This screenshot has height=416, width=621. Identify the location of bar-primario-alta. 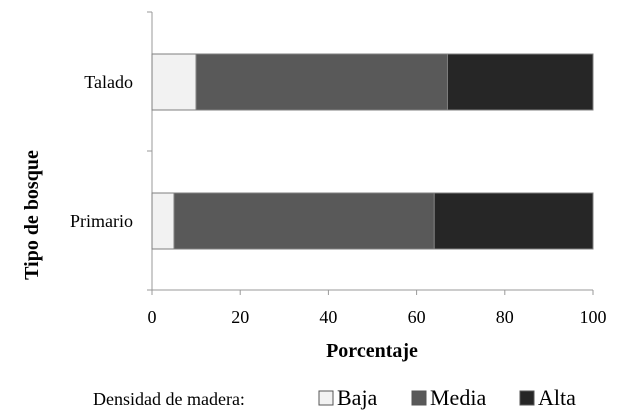
(513, 221).